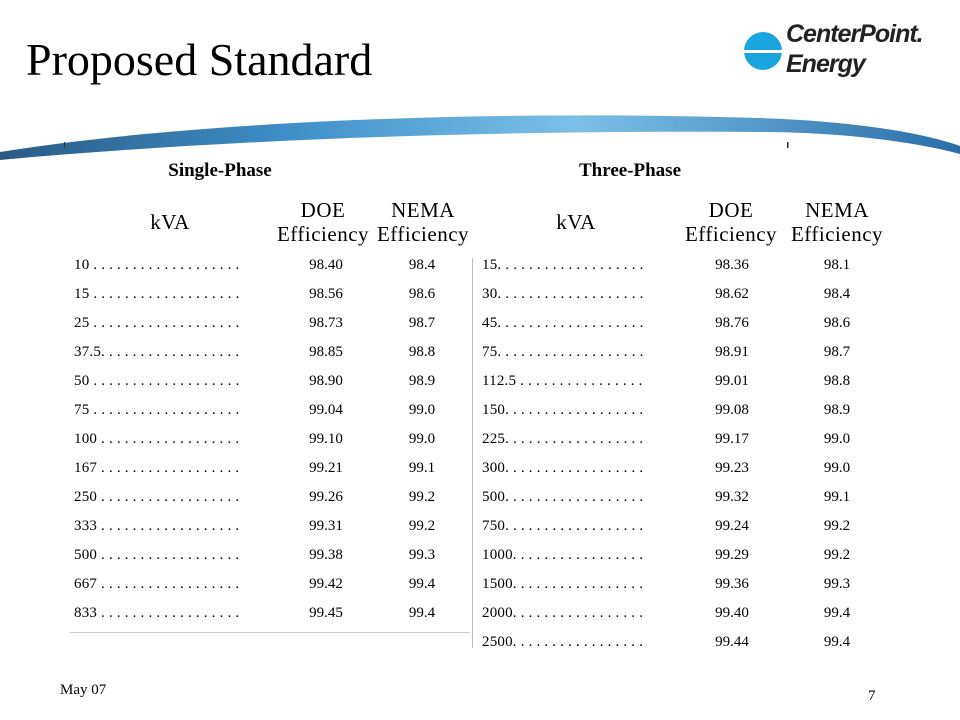 The image size is (960, 720). Describe the element at coordinates (630, 170) in the screenshot. I see `three-phase-heading: Three-Phase` at that location.